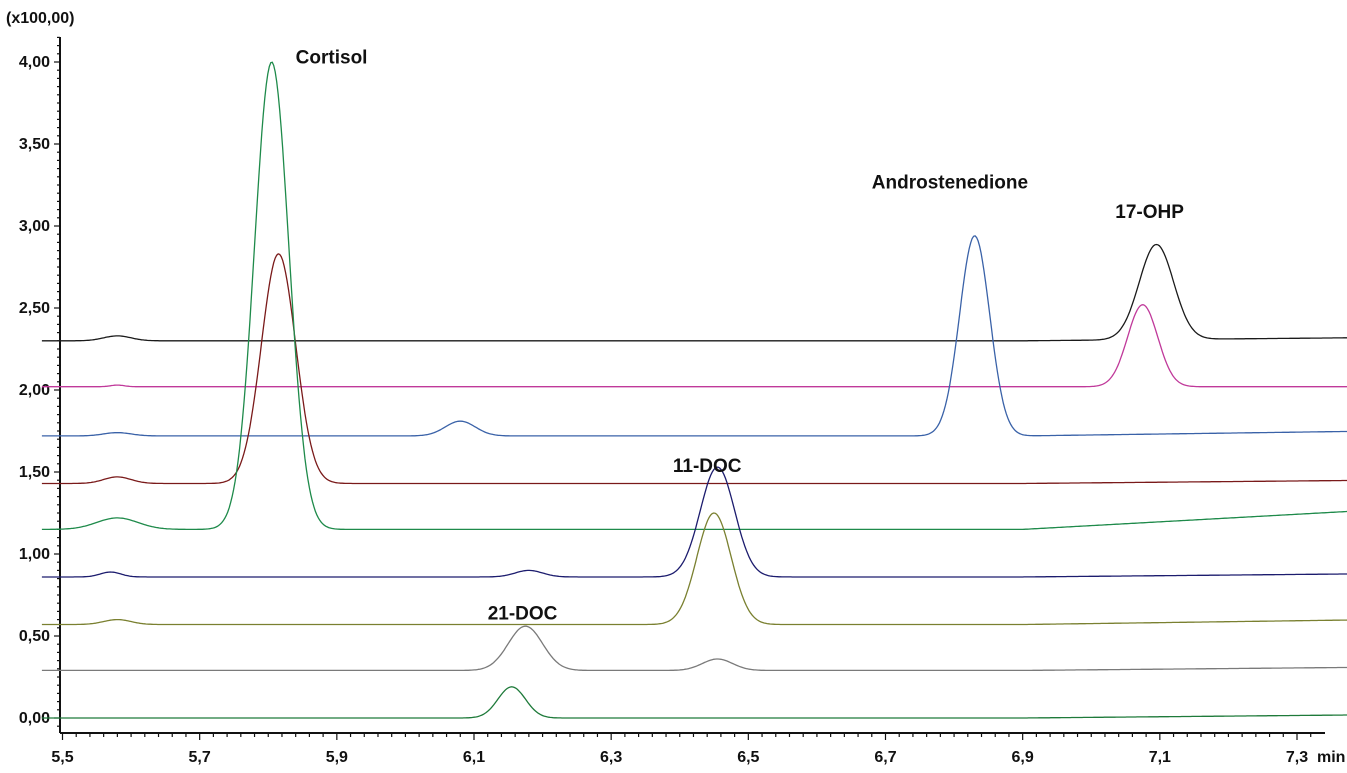  Describe the element at coordinates (474, 757) in the screenshot. I see `x-tick-label: 6,1` at that location.